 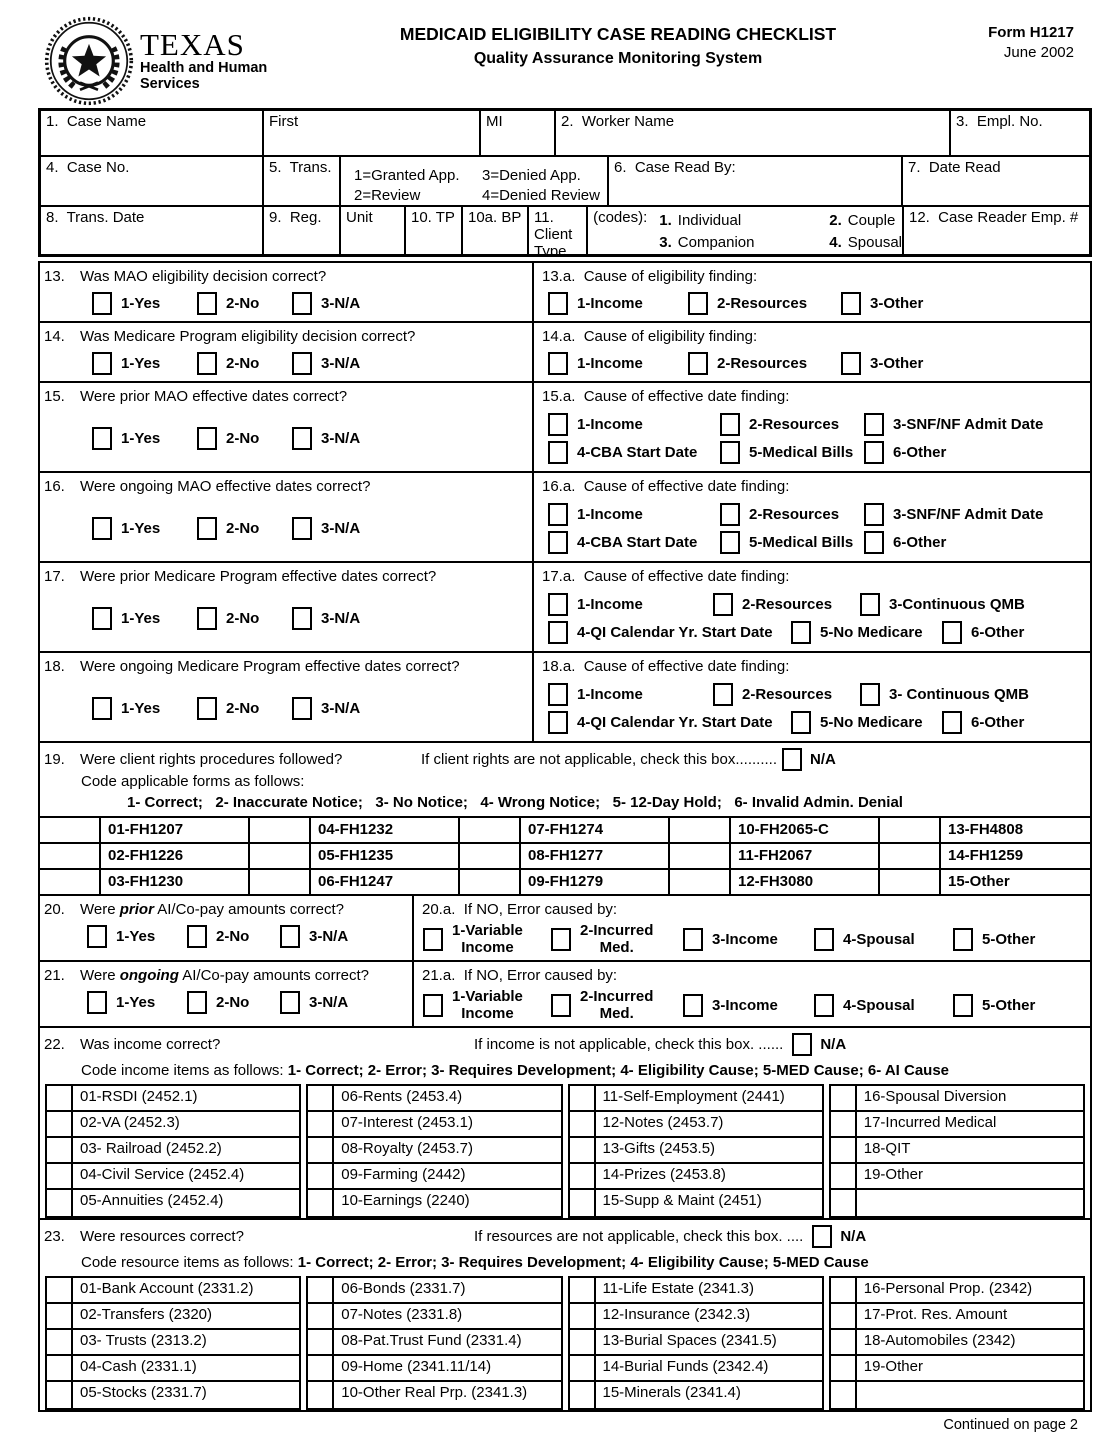 I want to click on q20a-income-checkbox, so click(x=693, y=939).